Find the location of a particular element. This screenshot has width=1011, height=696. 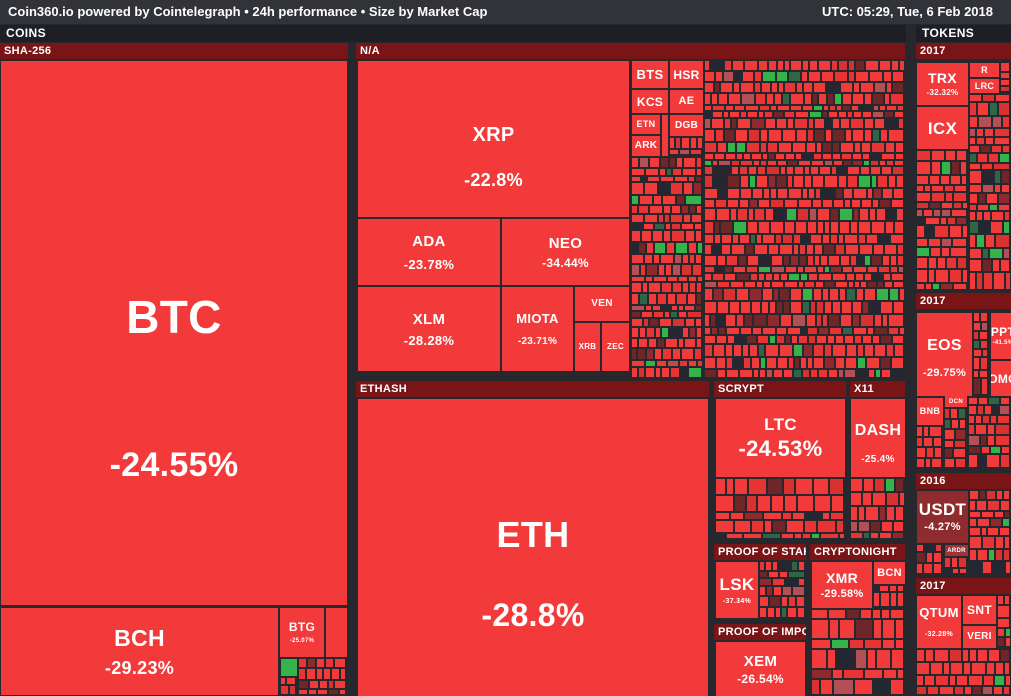

tile-kcs: KCS is located at coordinates (650, 101).